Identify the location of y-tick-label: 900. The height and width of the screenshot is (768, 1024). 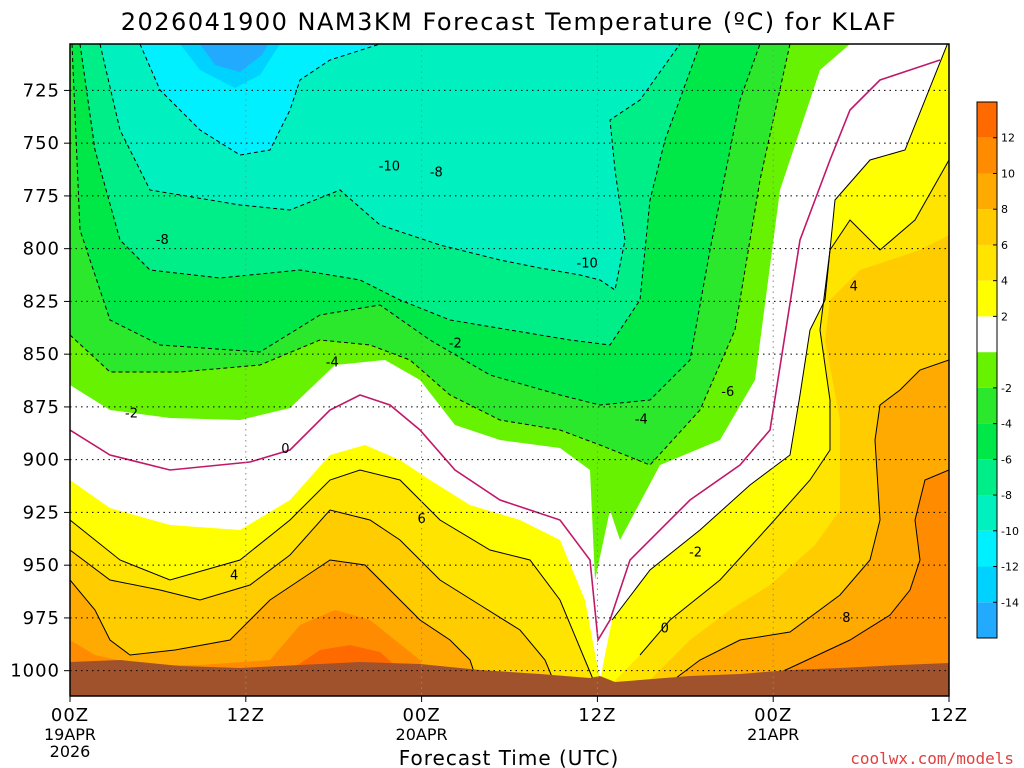
(41, 460).